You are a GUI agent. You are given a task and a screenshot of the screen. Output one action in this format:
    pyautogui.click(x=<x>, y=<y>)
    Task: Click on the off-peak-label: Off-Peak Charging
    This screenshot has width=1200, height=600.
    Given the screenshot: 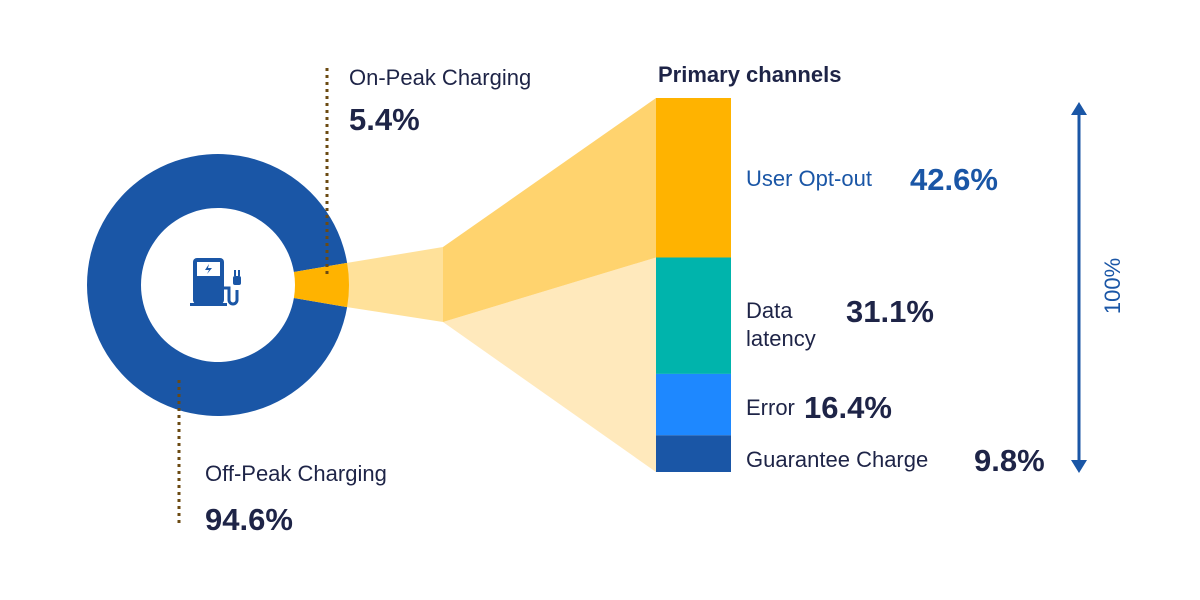 What is the action you would take?
    pyautogui.click(x=296, y=473)
    